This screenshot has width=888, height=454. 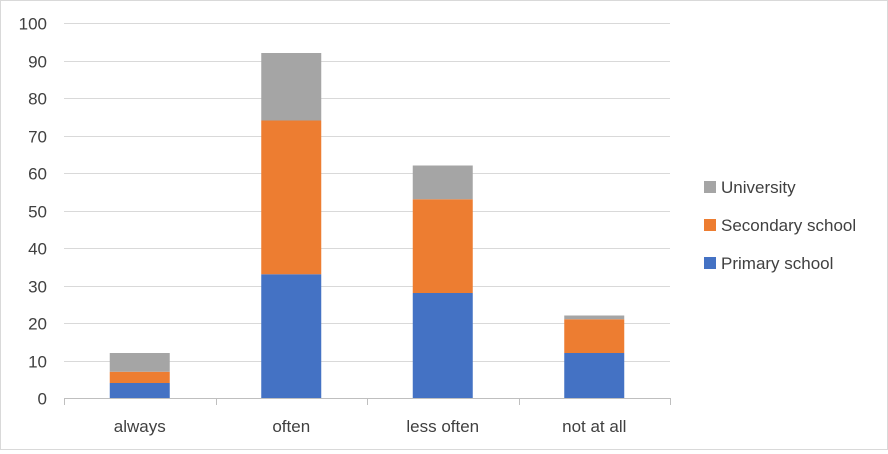 I want to click on legend-item: University, so click(x=750, y=187).